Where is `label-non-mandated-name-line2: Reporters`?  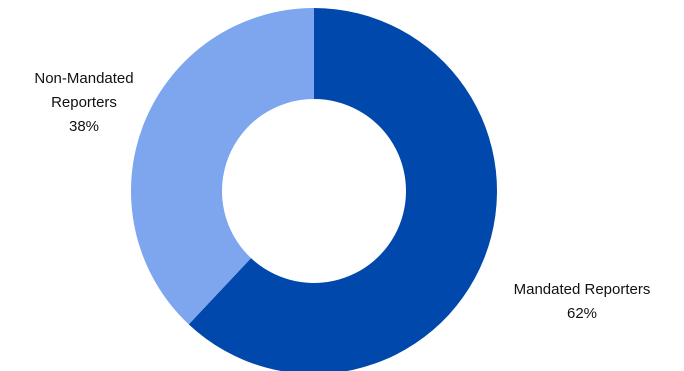
label-non-mandated-name-line2: Reporters is located at coordinates (84, 102).